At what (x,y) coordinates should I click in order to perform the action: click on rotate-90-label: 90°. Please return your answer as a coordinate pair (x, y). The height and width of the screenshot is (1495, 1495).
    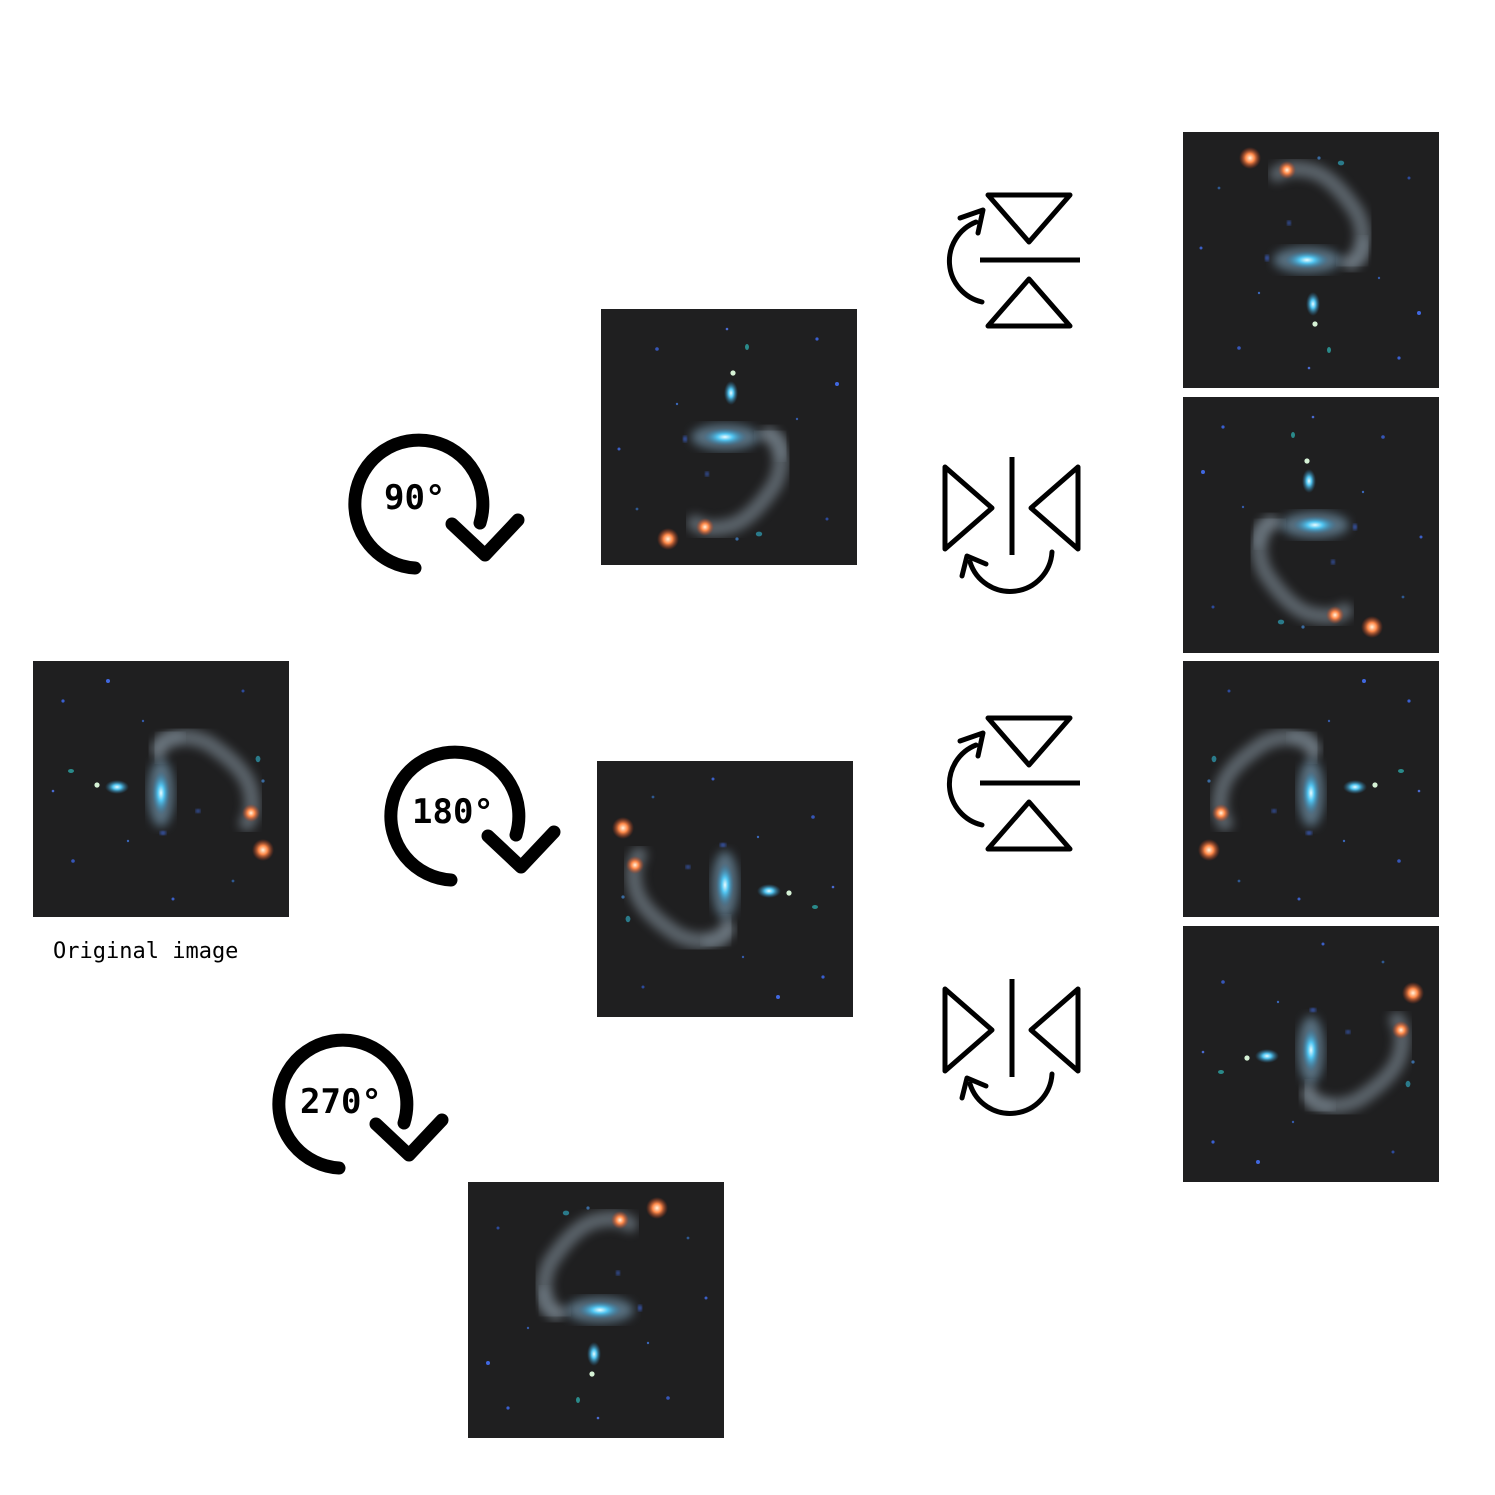
    Looking at the image, I should click on (415, 498).